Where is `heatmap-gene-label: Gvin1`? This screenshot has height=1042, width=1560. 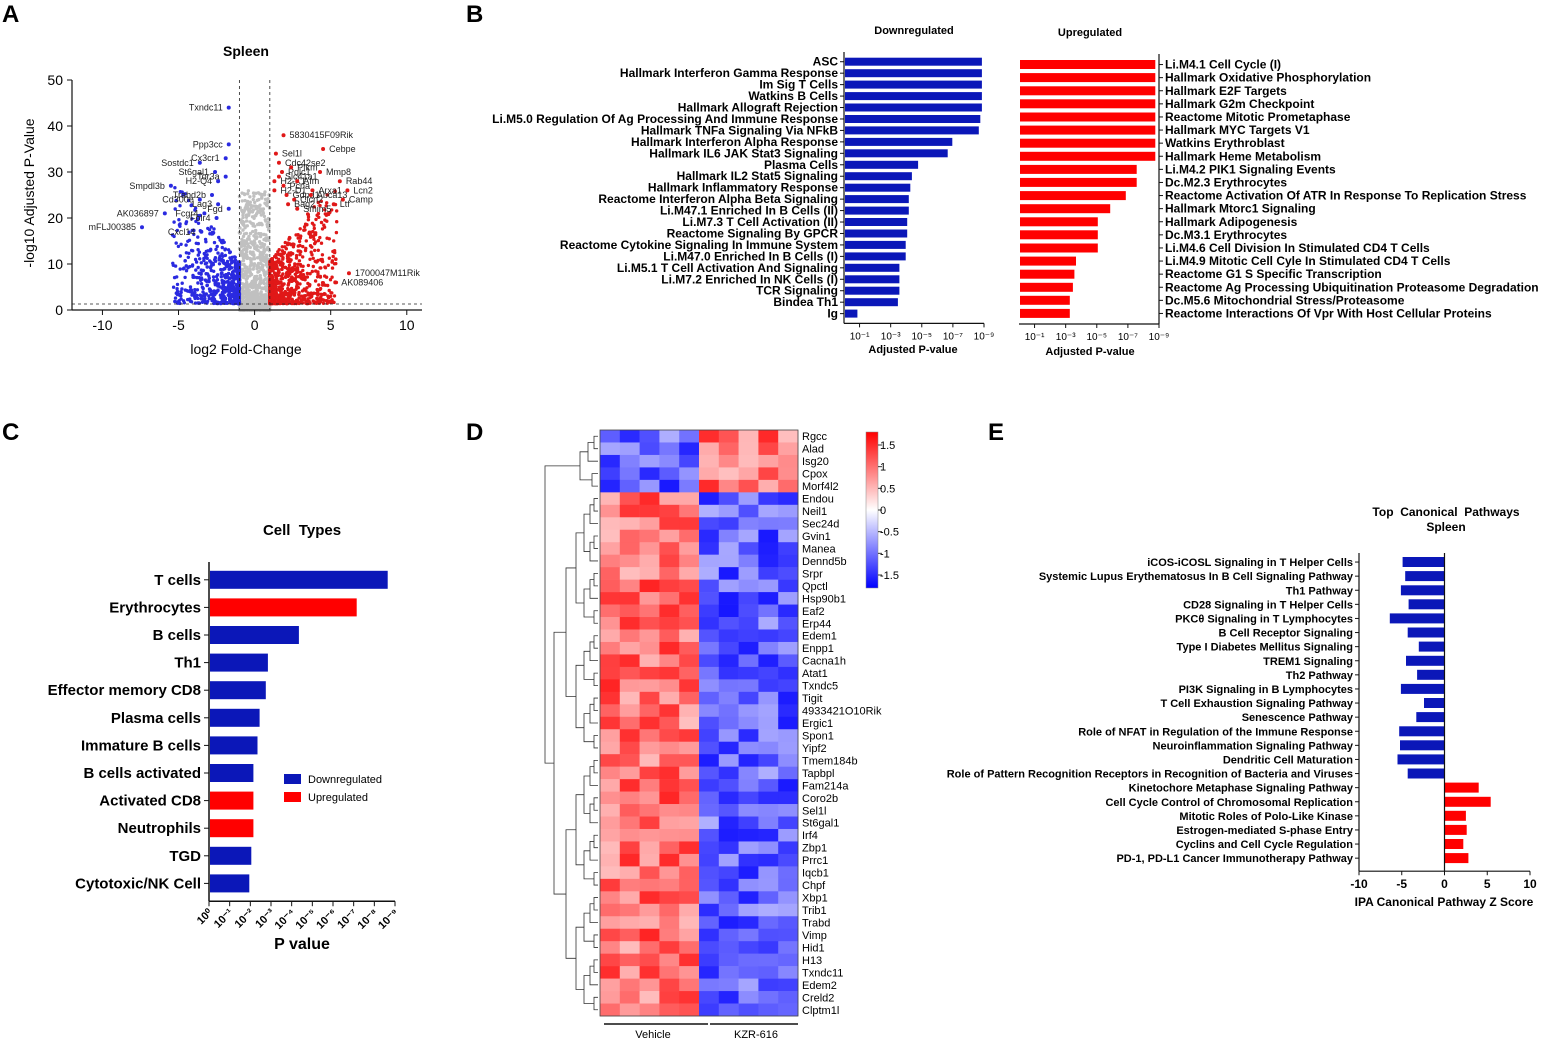
heatmap-gene-label: Gvin1 is located at coordinates (816, 537).